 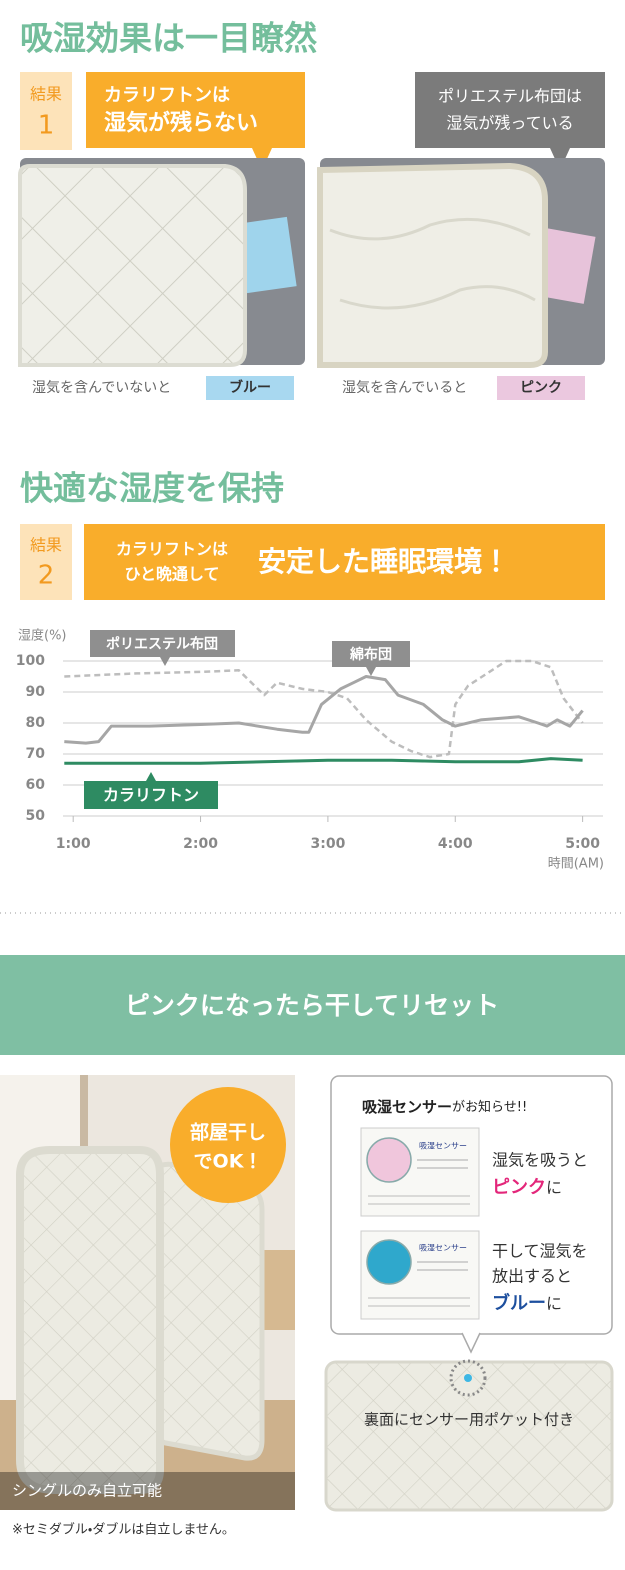 What do you see at coordinates (36, 723) in the screenshot?
I see `y-tick-label: 80` at bounding box center [36, 723].